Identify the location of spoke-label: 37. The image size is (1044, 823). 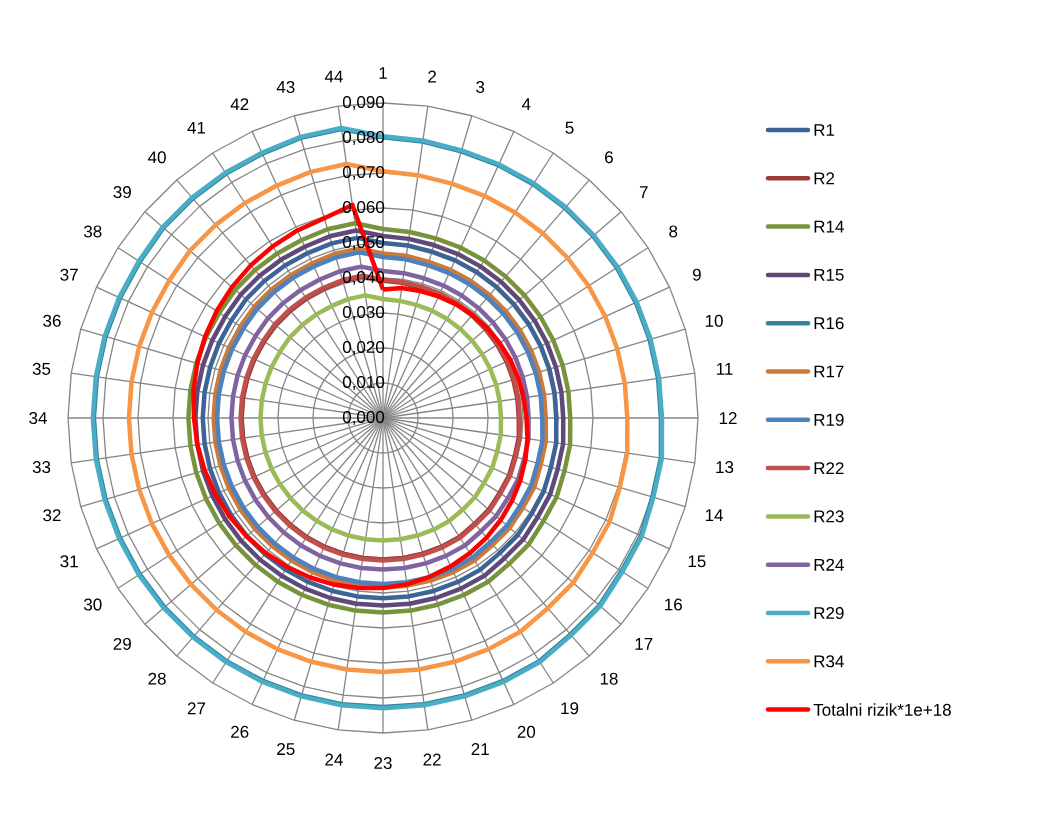
(69, 274).